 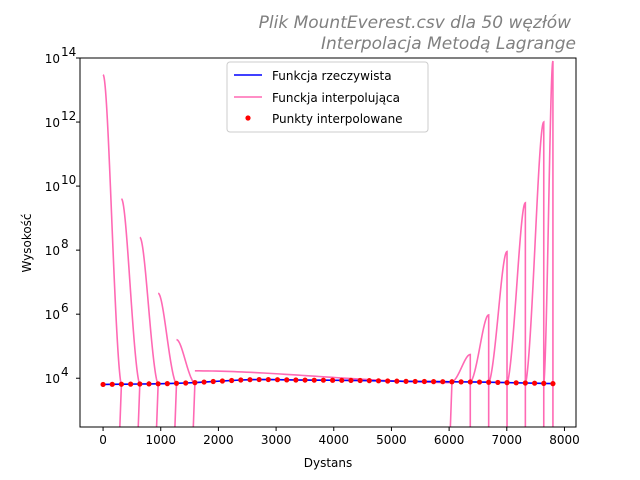 What do you see at coordinates (65, 372) in the screenshot?
I see `y-tick-exponent: 4` at bounding box center [65, 372].